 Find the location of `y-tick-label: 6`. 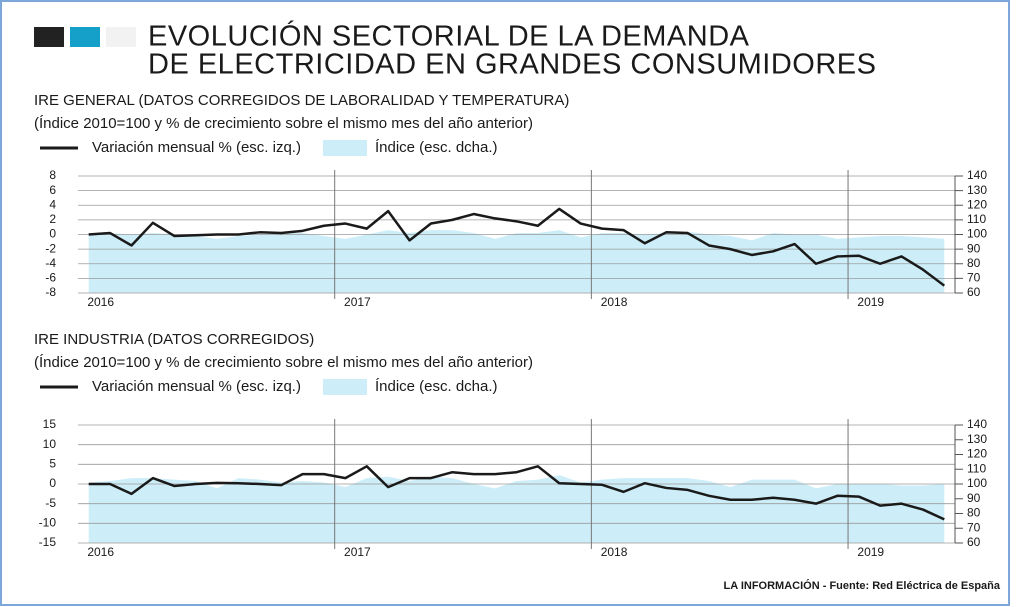

y-tick-label: 6 is located at coordinates (52, 190).